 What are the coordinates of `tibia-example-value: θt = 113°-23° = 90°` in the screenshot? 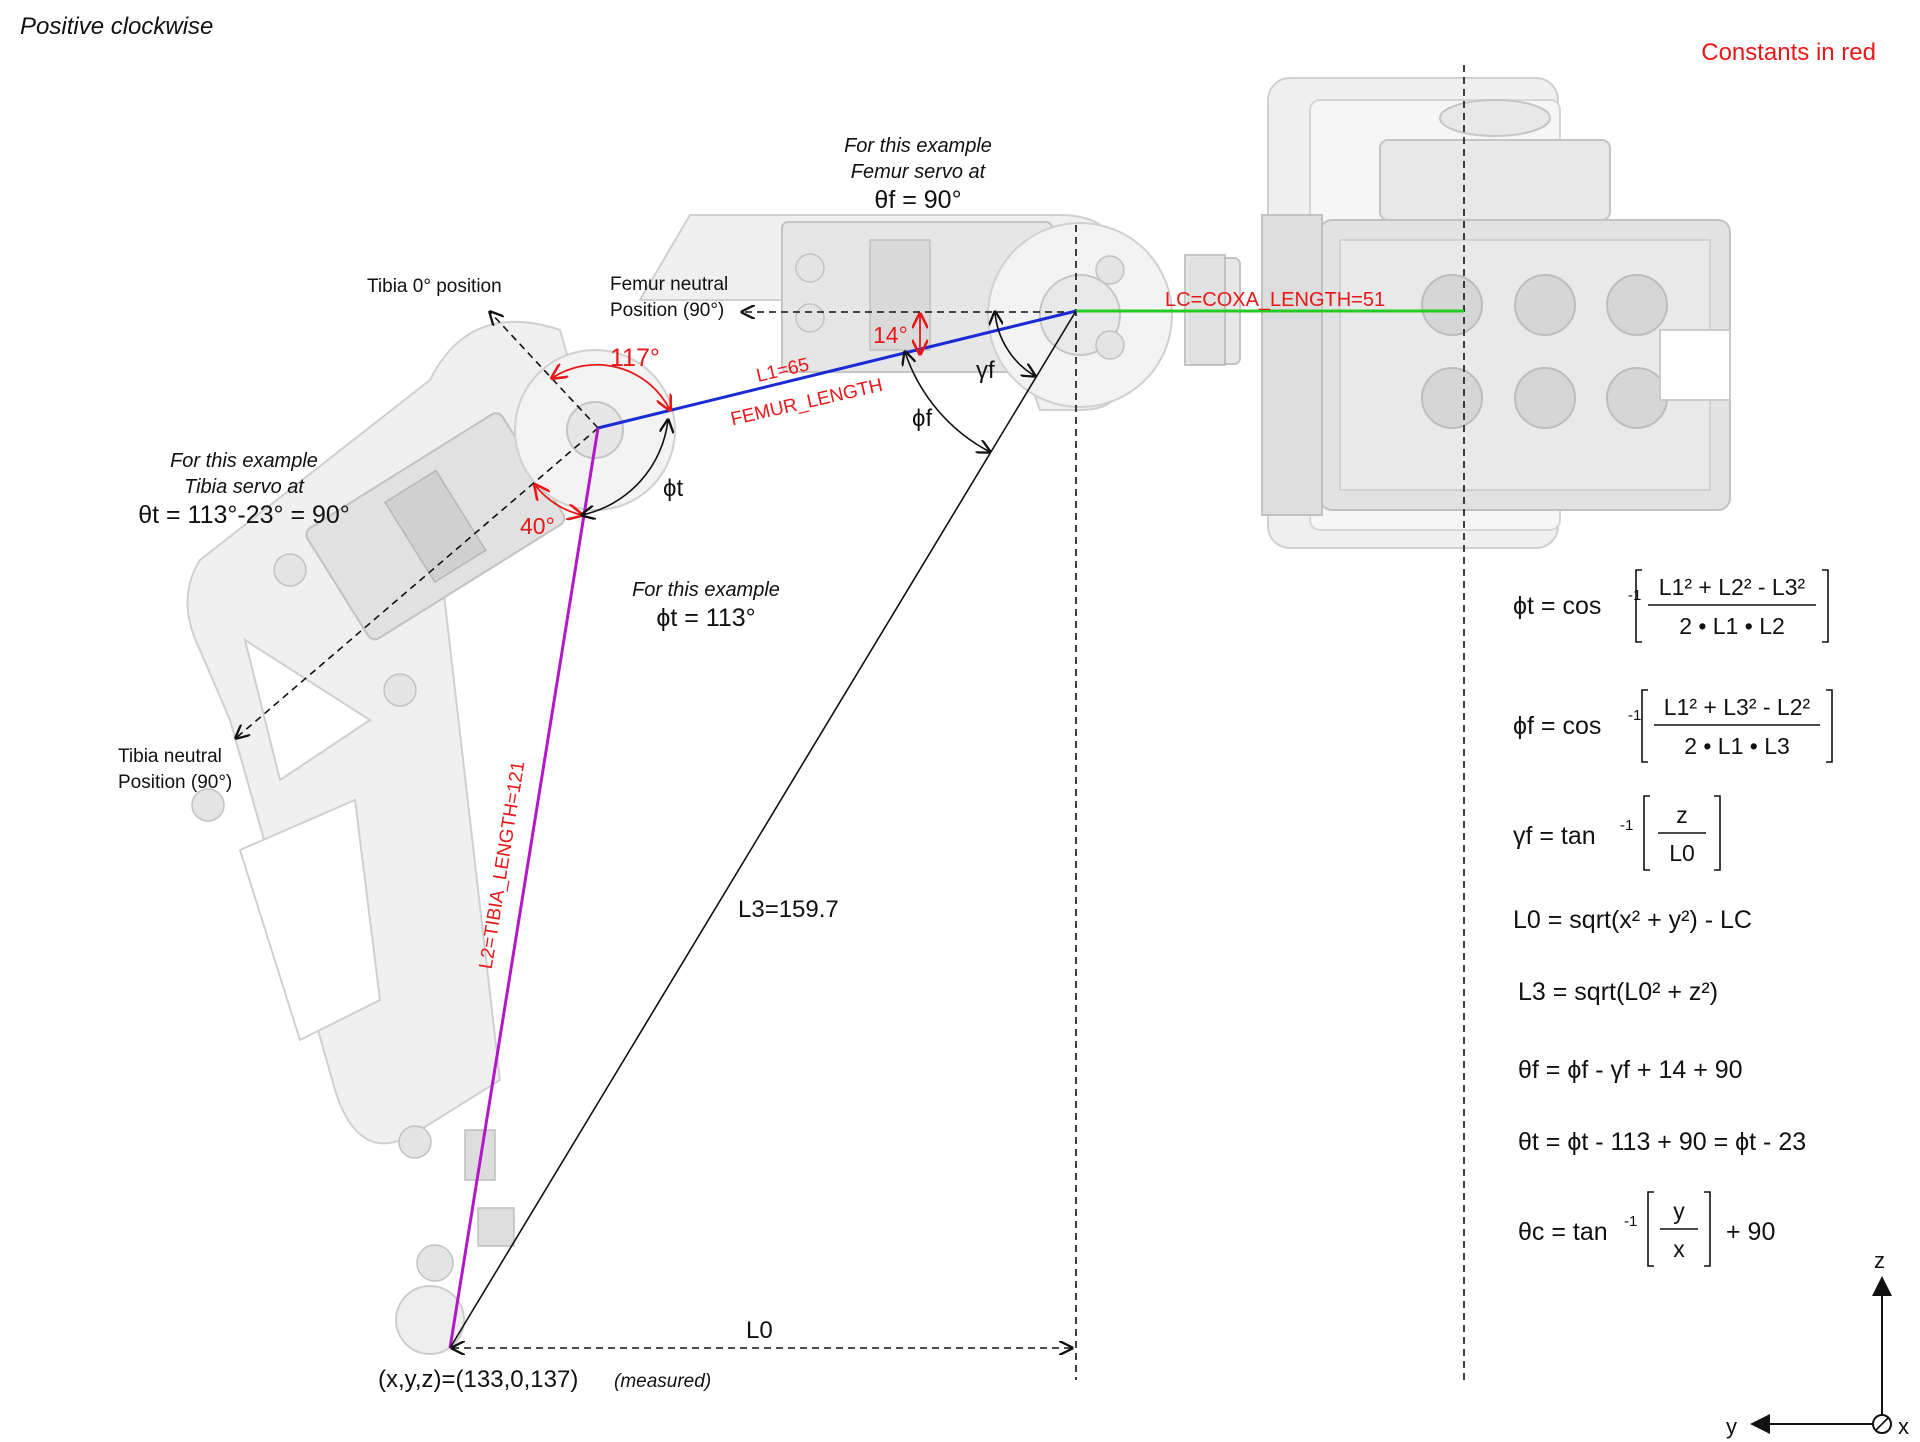 It's located at (244, 515).